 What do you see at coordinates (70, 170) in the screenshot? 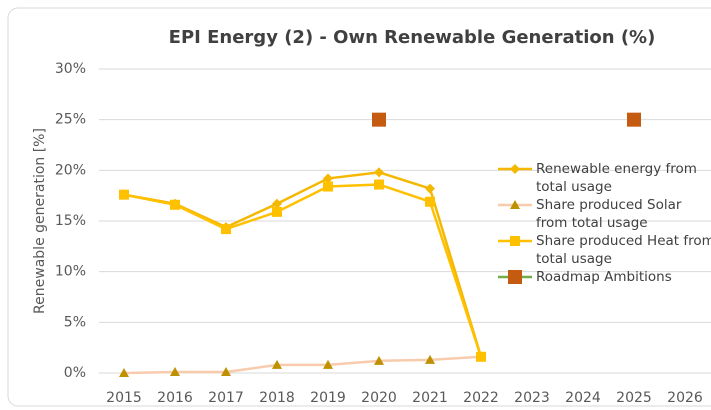
I see `y-tick-label: 20%` at bounding box center [70, 170].